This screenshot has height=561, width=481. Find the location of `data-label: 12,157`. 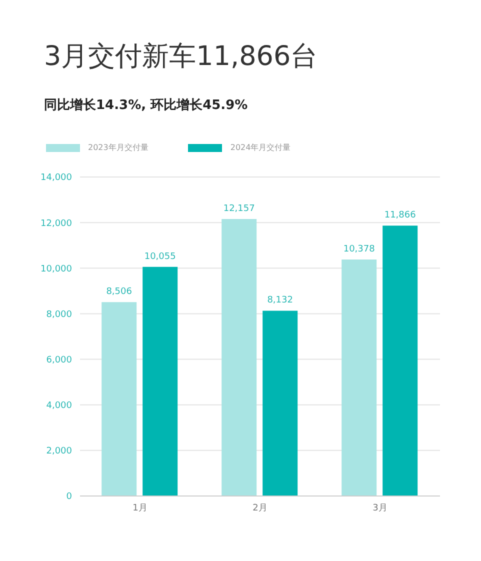

data-label: 12,157 is located at coordinates (239, 209).